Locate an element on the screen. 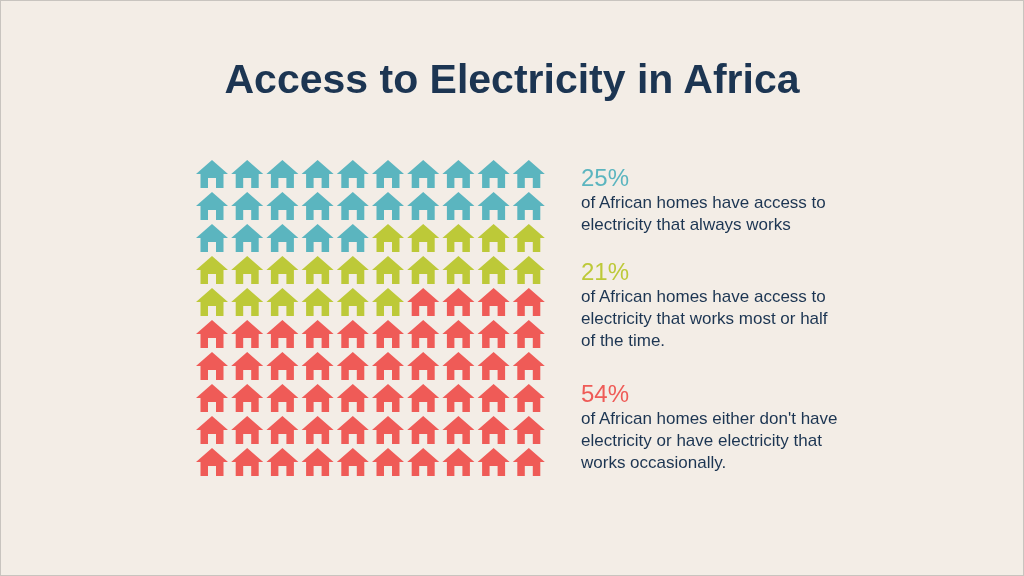 The width and height of the screenshot is (1024, 576). category-label: of African homes have access to electricity that always works is located at coordinates (703, 213).